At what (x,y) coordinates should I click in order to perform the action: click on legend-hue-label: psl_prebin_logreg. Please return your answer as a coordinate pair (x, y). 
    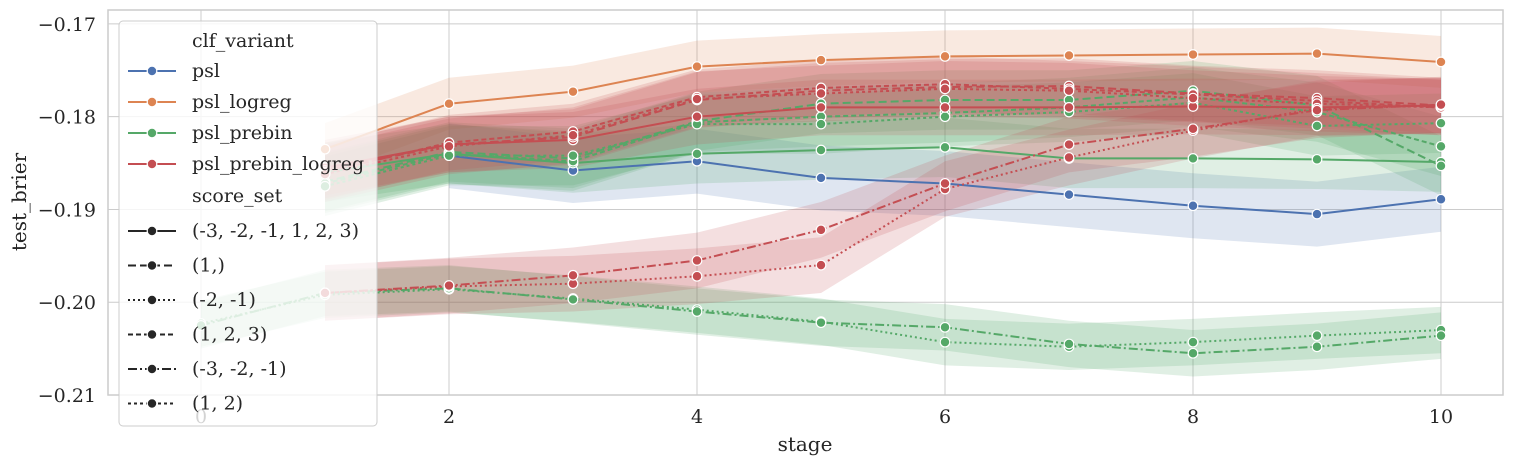
    Looking at the image, I should click on (278, 164).